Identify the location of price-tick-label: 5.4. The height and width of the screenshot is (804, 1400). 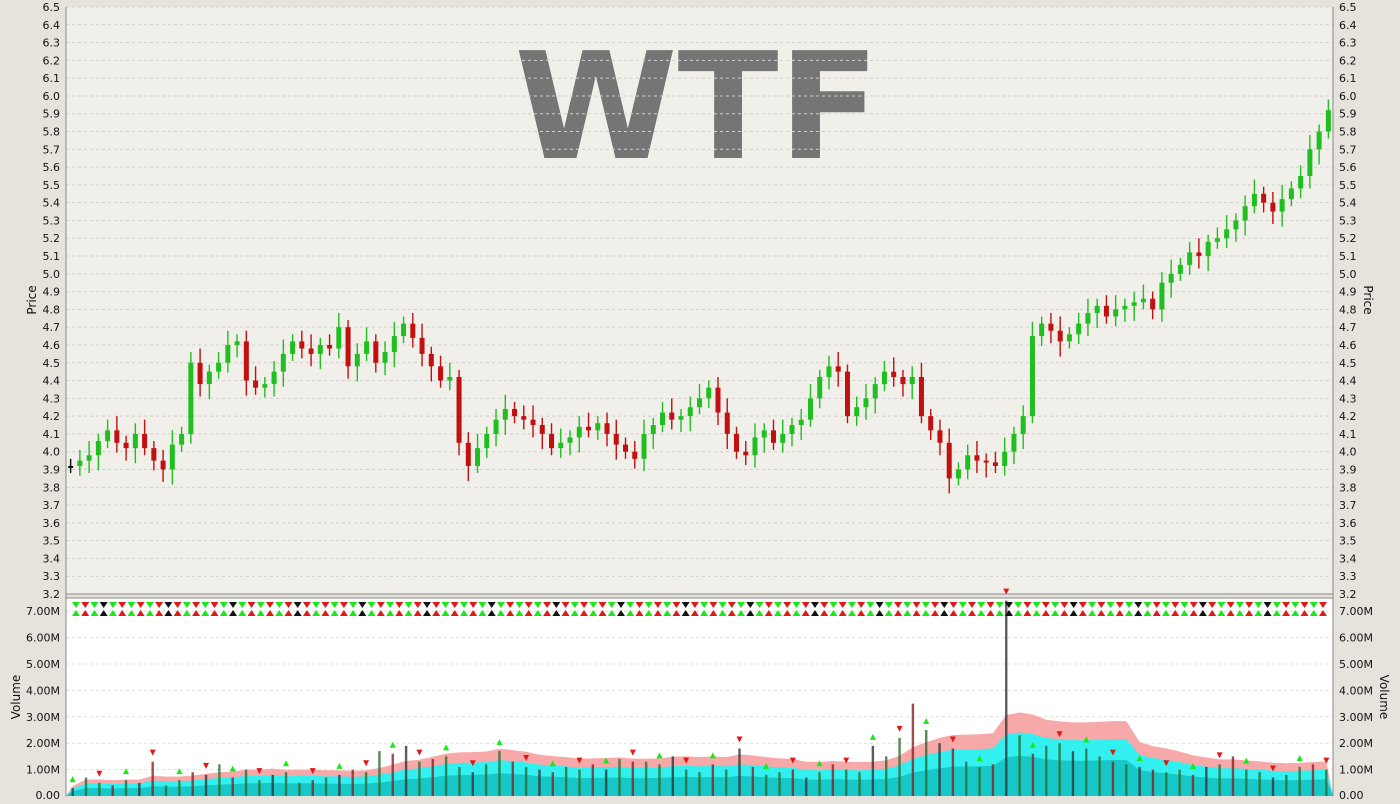
(52, 203).